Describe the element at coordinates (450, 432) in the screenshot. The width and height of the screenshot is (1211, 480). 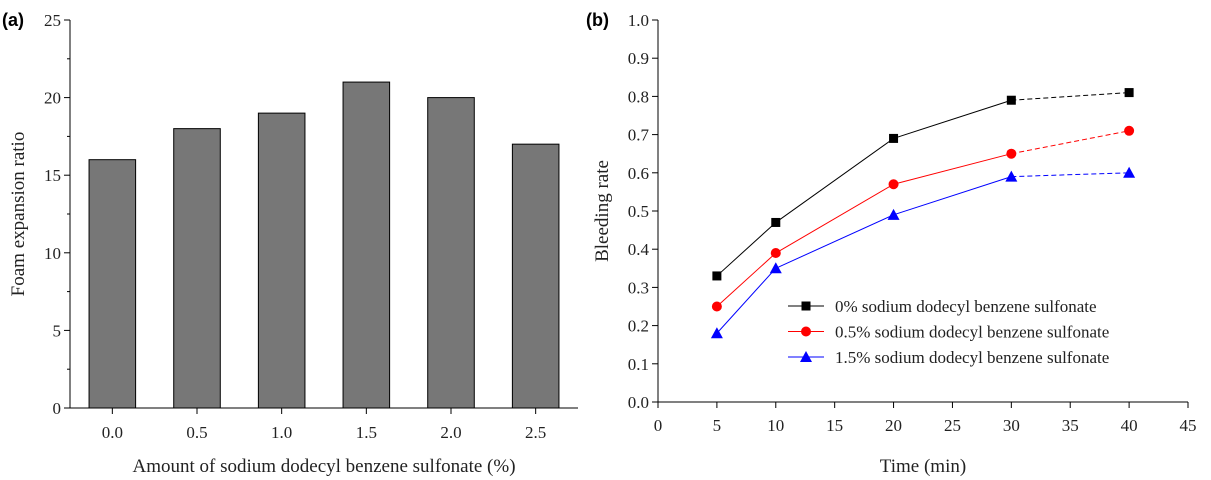
I see `x-tick-label: 2.0` at that location.